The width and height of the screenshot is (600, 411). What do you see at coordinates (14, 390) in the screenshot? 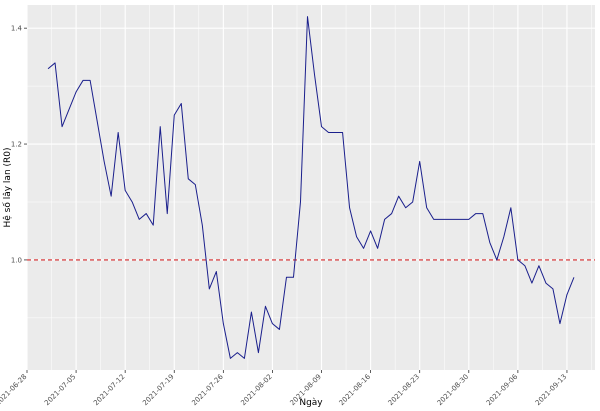
I see `x-tick-label: 2021-06-28` at bounding box center [14, 390].